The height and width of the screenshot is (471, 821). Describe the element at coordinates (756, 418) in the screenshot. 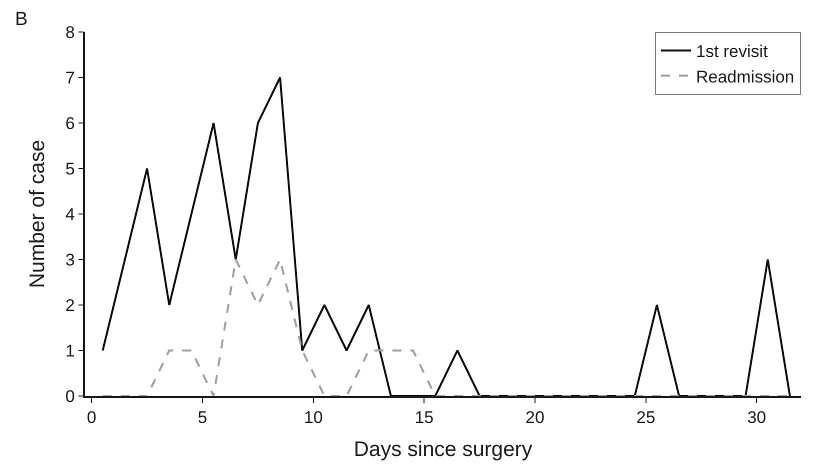

I see `x-tick-label: 30` at that location.